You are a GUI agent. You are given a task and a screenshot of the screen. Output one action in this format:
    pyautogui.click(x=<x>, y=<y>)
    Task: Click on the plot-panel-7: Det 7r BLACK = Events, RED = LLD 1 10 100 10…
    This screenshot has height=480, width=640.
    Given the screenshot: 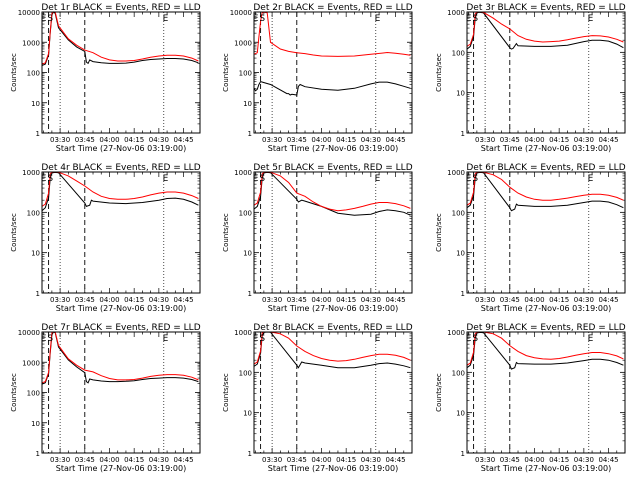 What is the action you would take?
    pyautogui.click(x=105, y=398)
    